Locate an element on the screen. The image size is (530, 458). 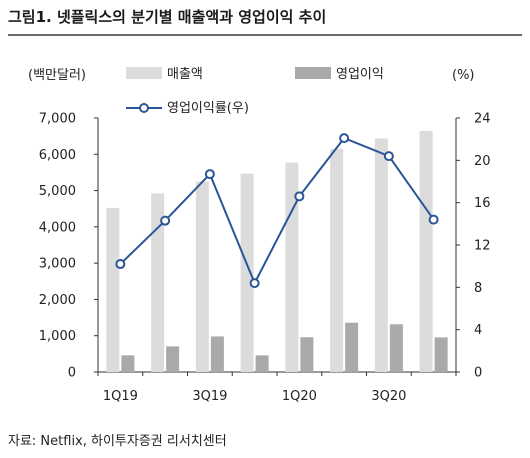
right-unit-label: (%) is located at coordinates (463, 75).